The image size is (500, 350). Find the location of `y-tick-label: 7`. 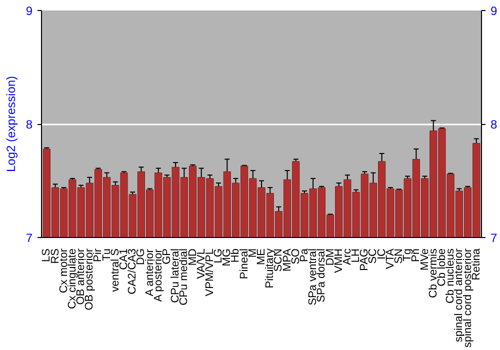

y-tick-label: 7 is located at coordinates (29, 238).